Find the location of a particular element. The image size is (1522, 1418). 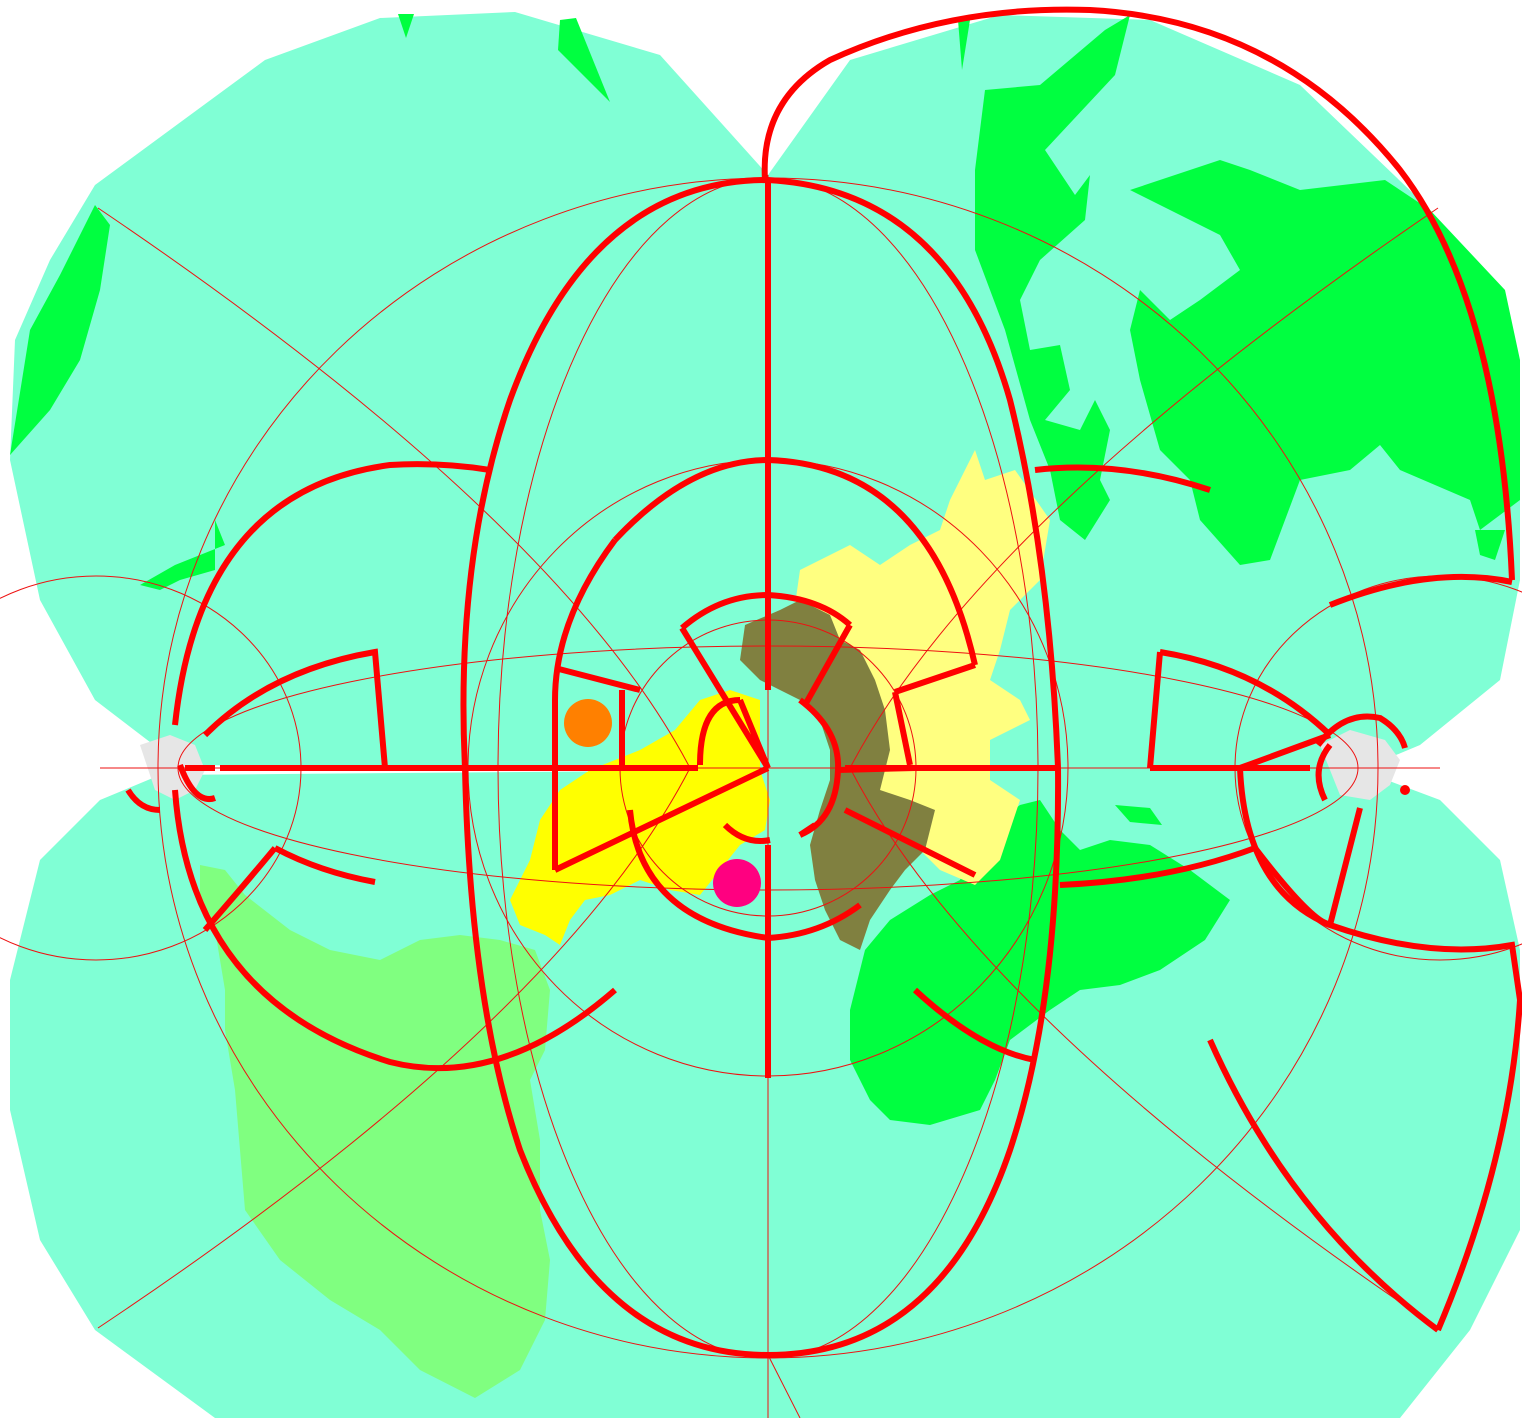

pole-gap-right is located at coordinates (1360, 765).